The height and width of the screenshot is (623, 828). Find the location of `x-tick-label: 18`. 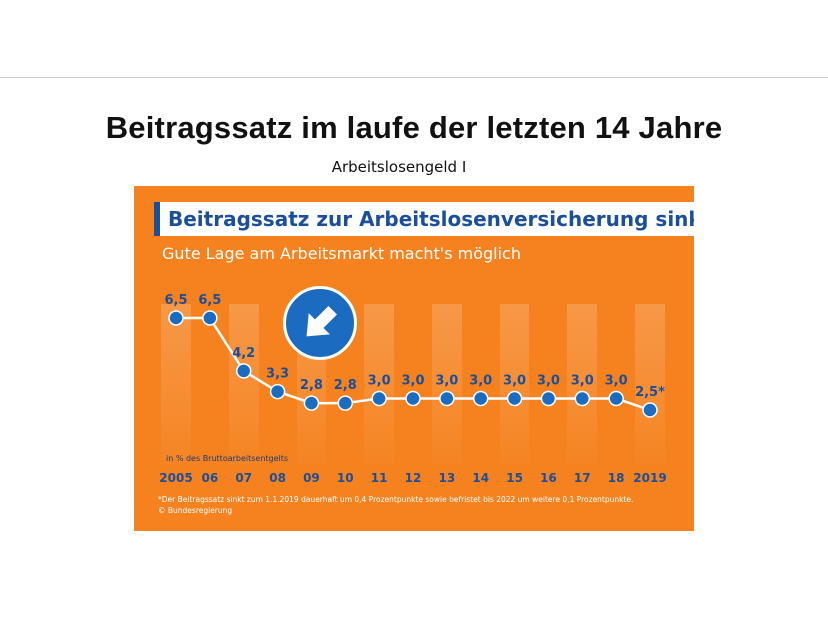

x-tick-label: 18 is located at coordinates (616, 478).